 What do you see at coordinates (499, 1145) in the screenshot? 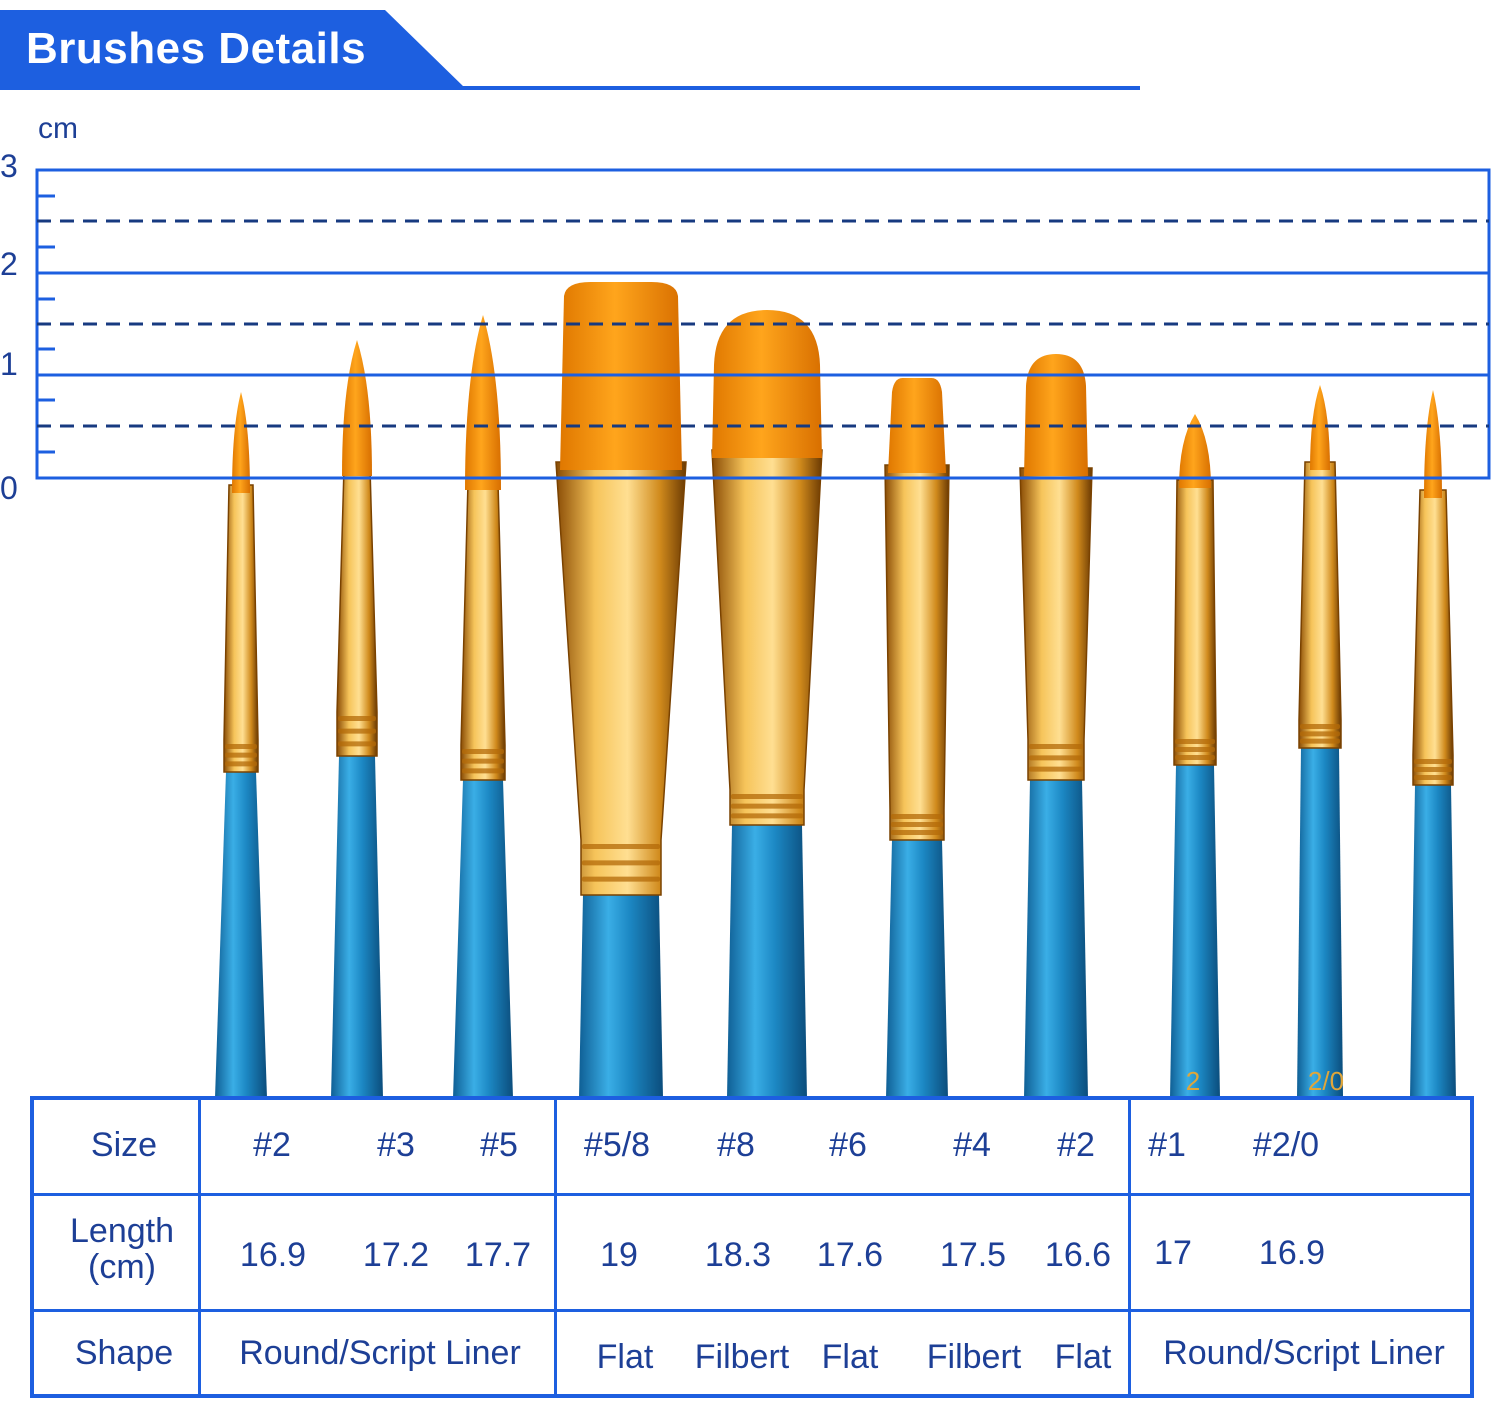
I see `size-cell: #5` at bounding box center [499, 1145].